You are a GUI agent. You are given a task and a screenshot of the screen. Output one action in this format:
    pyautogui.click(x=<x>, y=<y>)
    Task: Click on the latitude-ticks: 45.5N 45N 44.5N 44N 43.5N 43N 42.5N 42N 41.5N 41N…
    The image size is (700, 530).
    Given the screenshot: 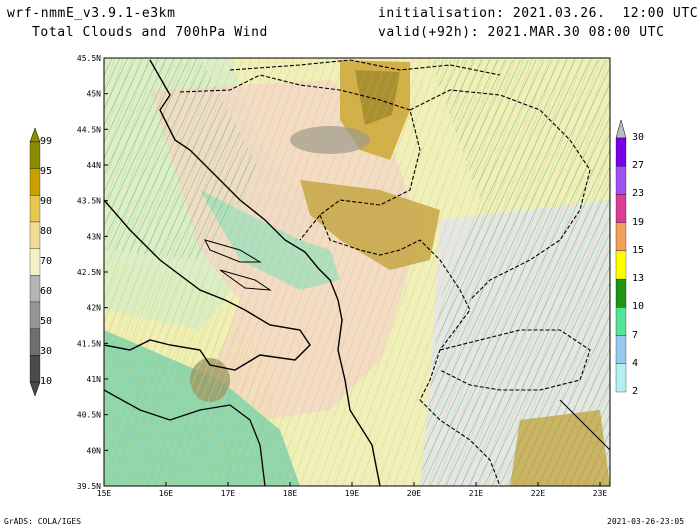 What is the action you would take?
    pyautogui.click(x=92, y=272)
    